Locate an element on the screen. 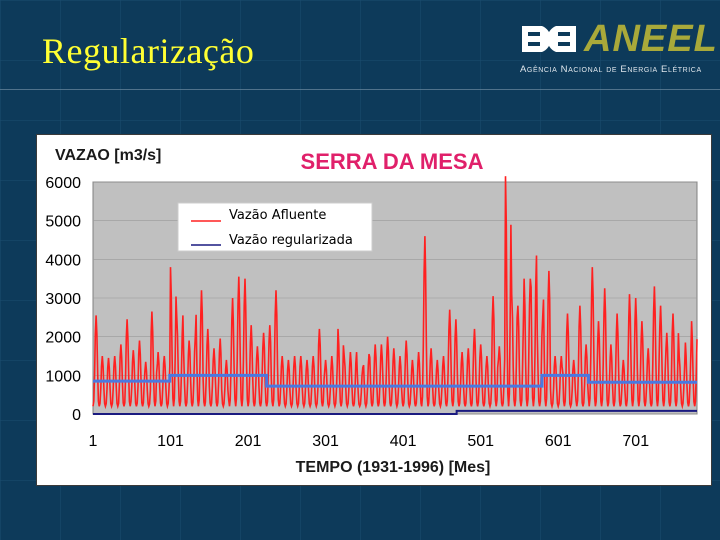 Image resolution: width=720 pixels, height=540 pixels. y-tick-label: 4000 is located at coordinates (63, 260).